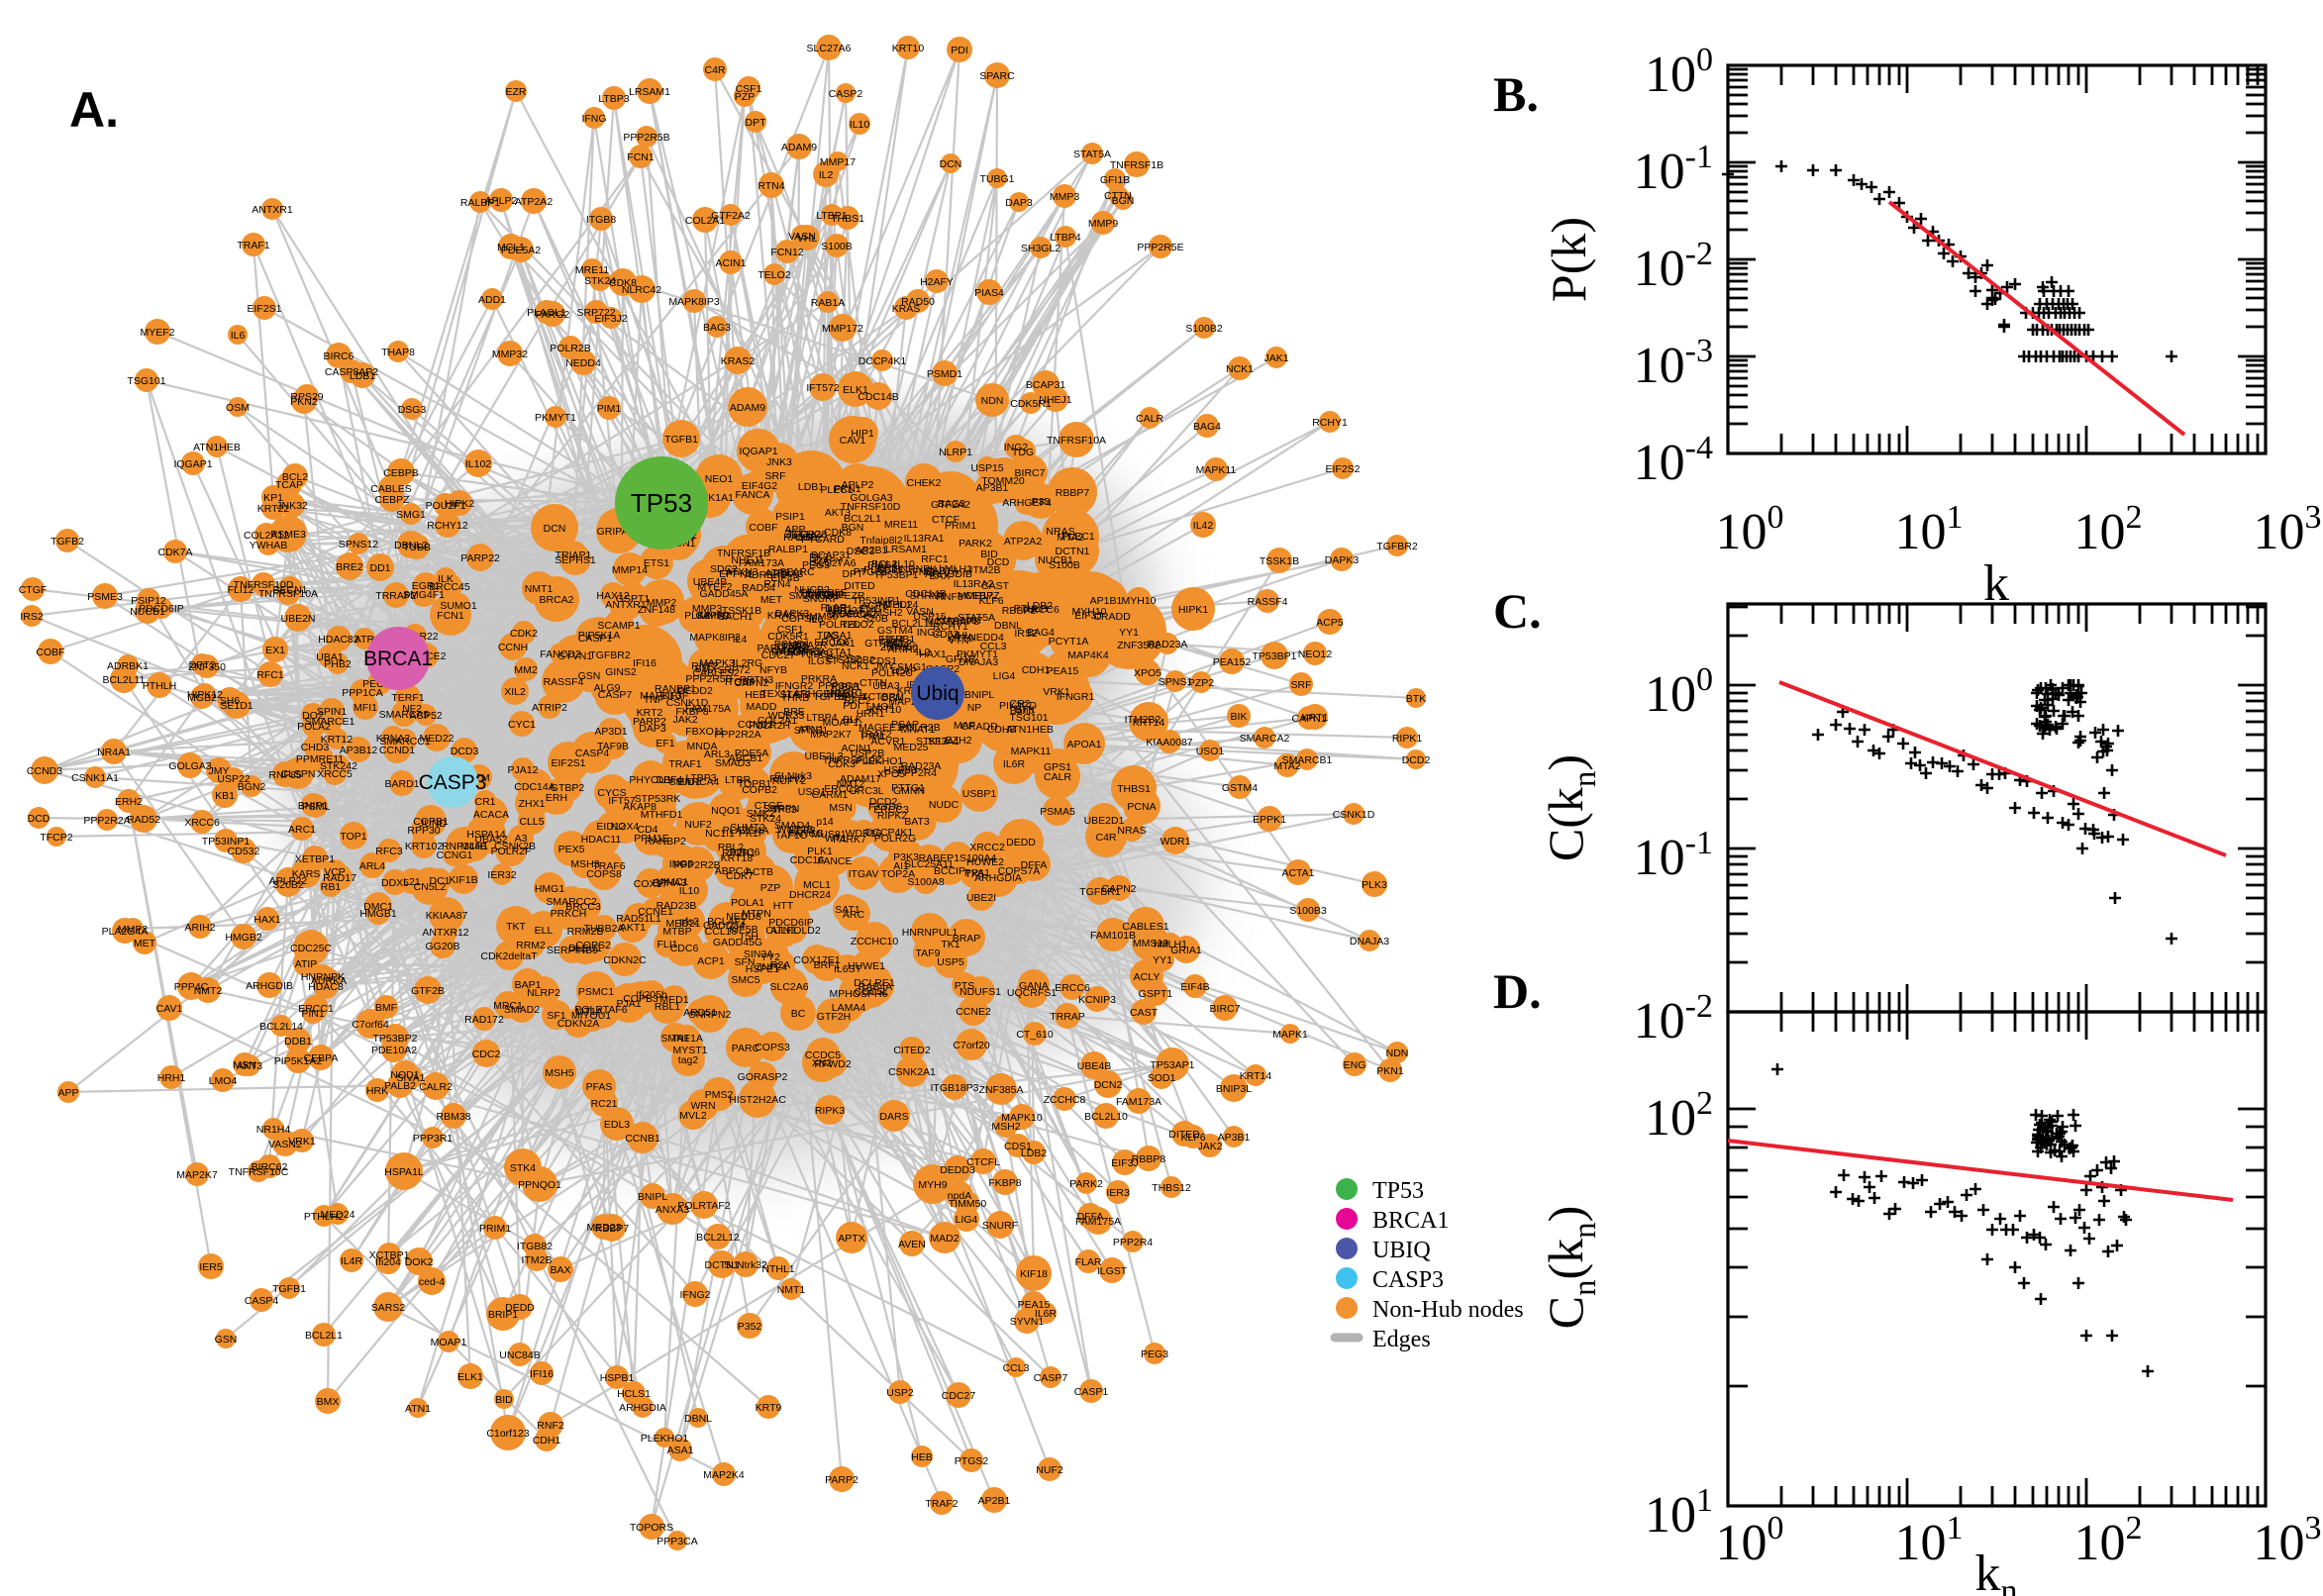 The width and height of the screenshot is (2323, 1596). What do you see at coordinates (330, 722) in the screenshot?
I see `svg-text: SMARCE1` at bounding box center [330, 722].